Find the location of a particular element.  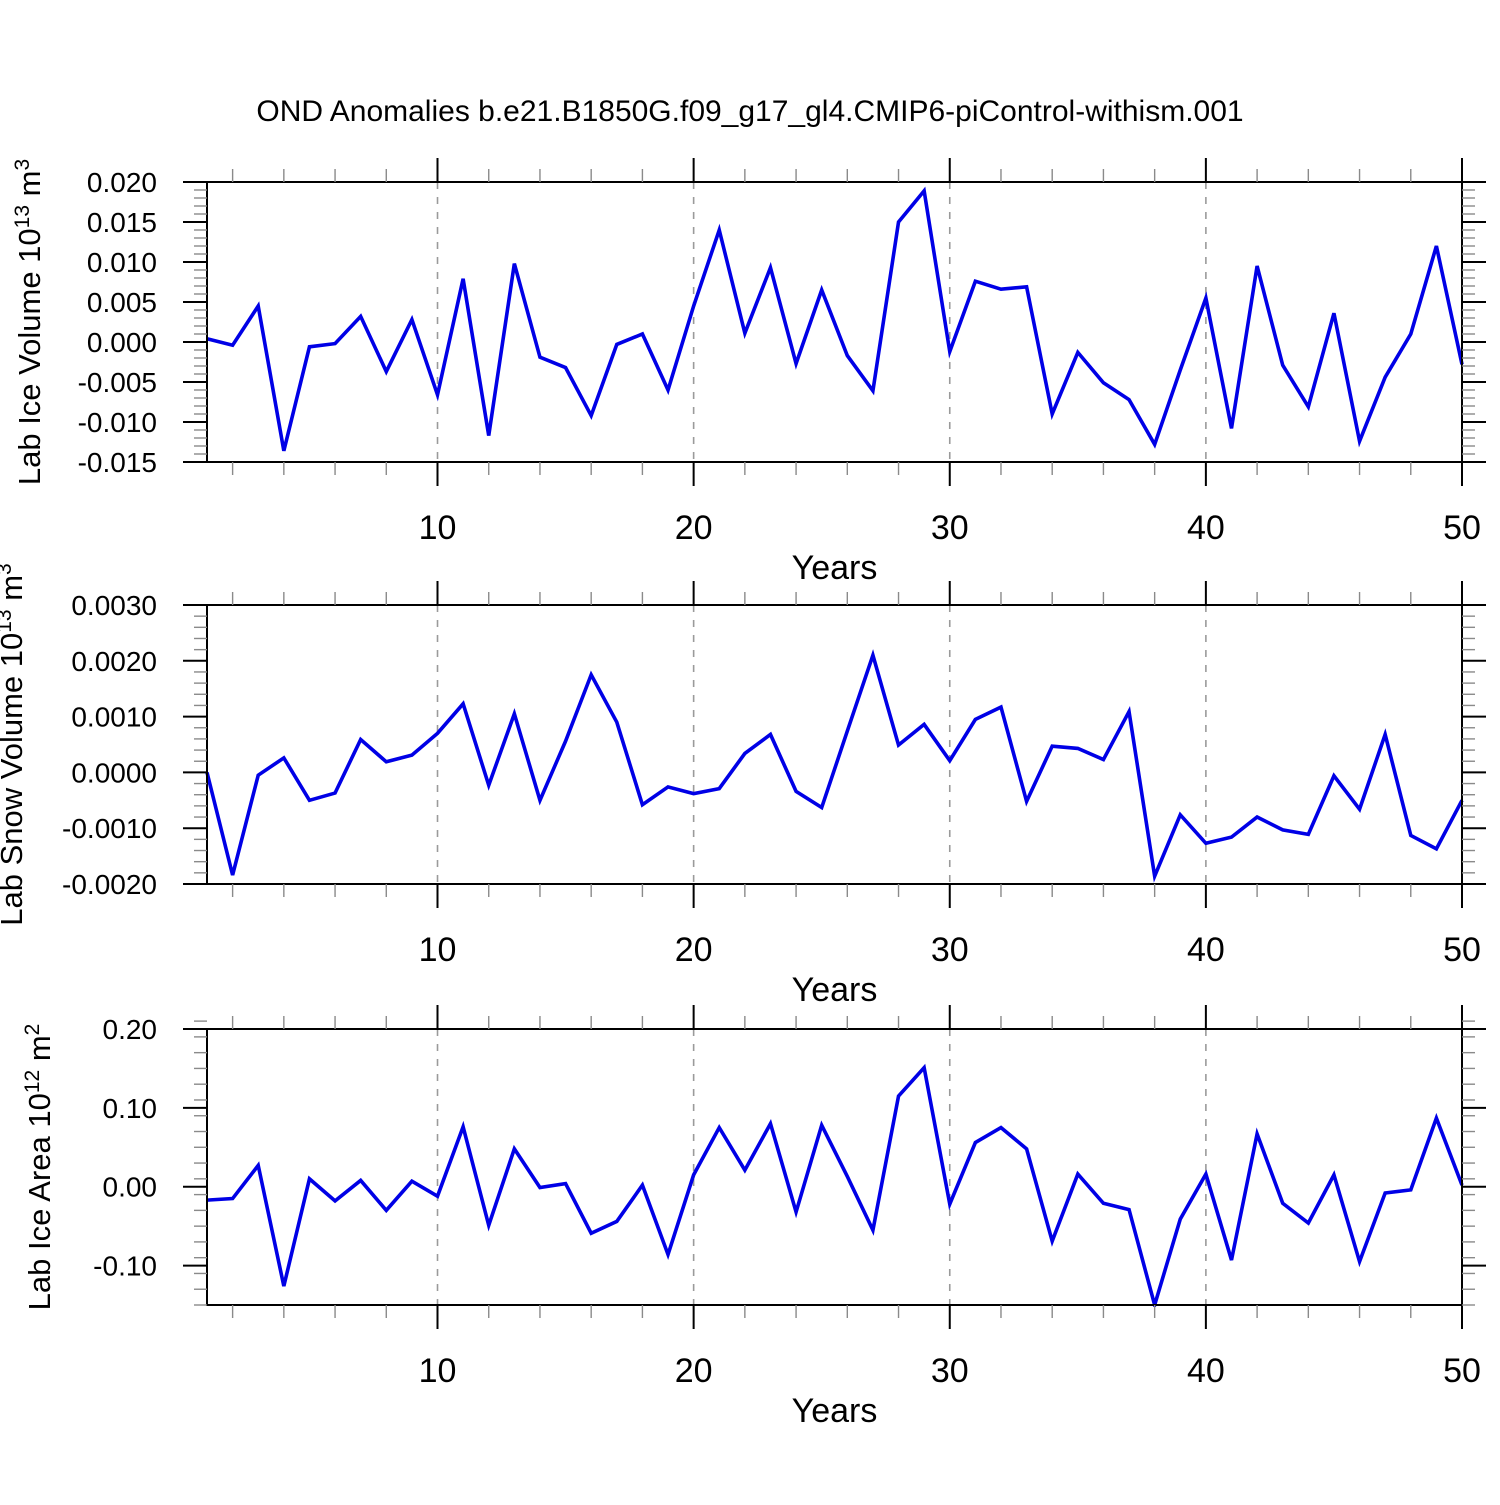

series-line-lab-snow-volume is located at coordinates (834, 766).